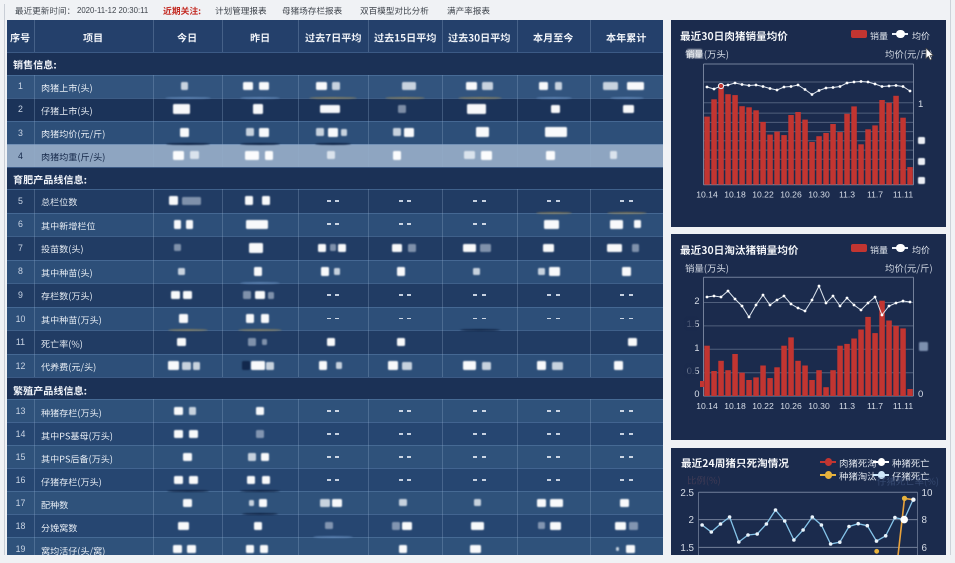 This screenshot has height=563, width=955. I want to click on svg-text: 2, so click(691, 520).